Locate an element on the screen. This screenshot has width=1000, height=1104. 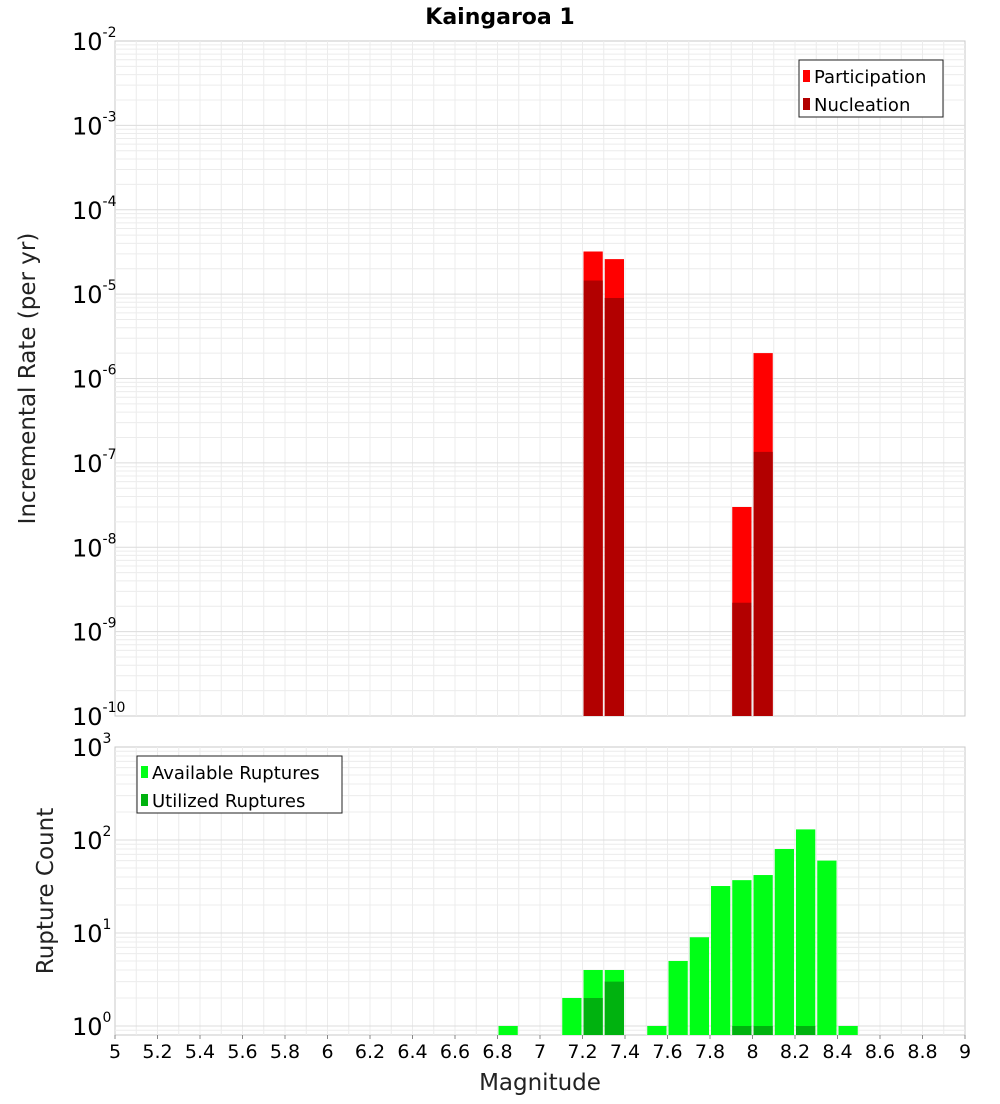
x-tick-label: 8.8 is located at coordinates (922, 1052).